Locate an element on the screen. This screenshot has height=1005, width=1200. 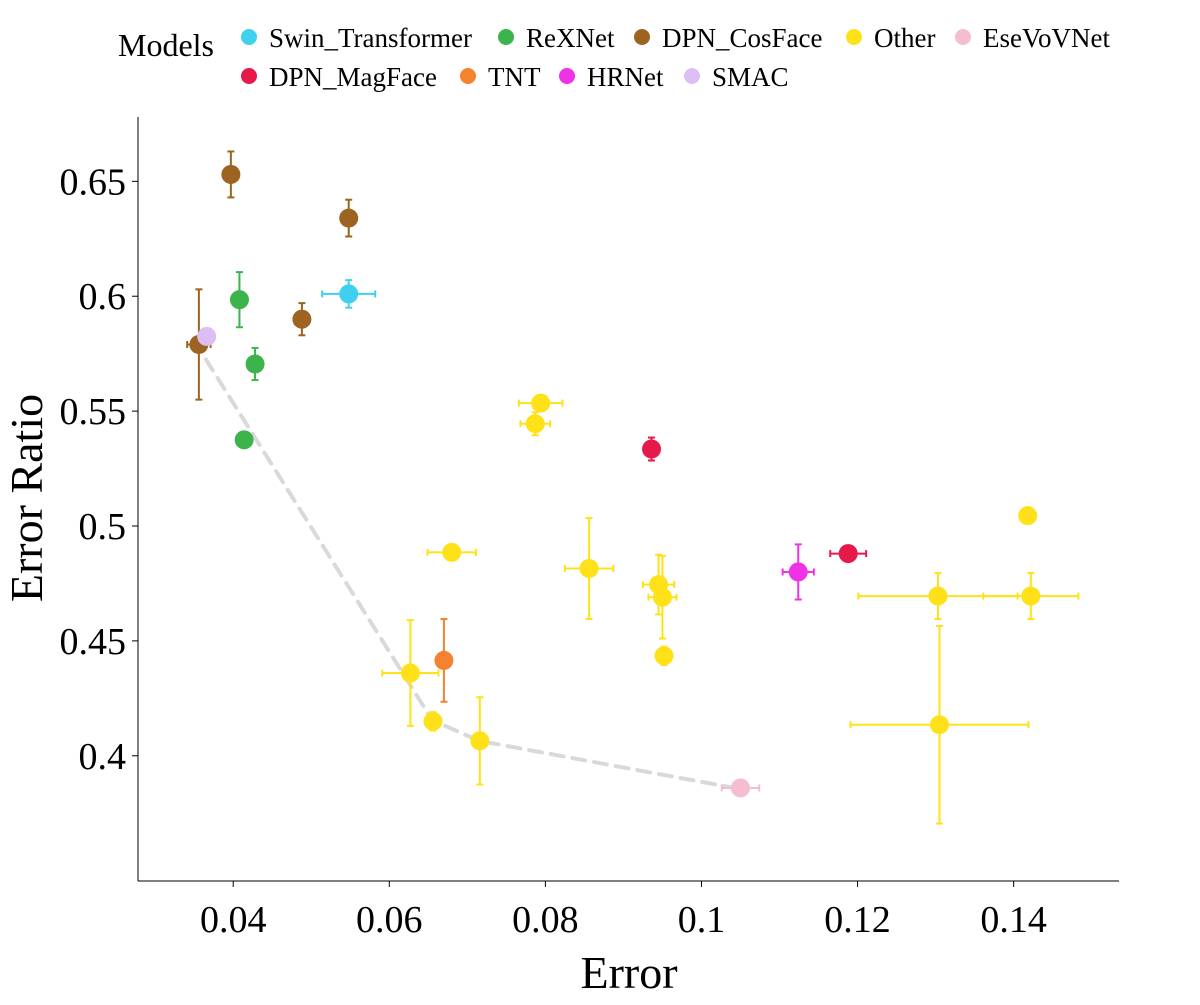
x-tick-label: 0.06 is located at coordinates (389, 920).